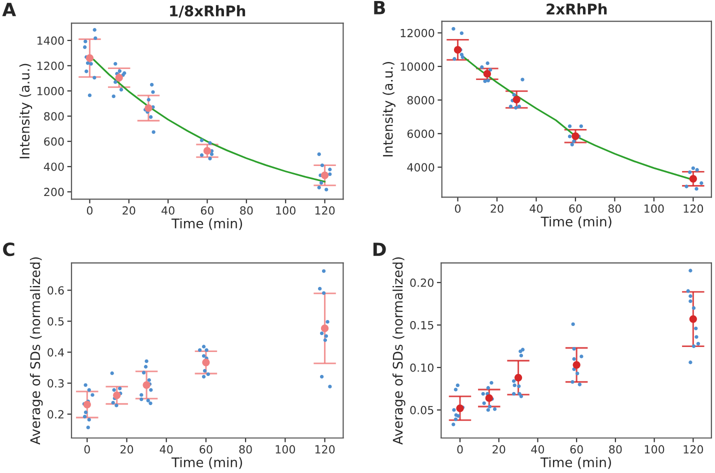 The image size is (715, 473). I want to click on text: C, so click(8, 249).